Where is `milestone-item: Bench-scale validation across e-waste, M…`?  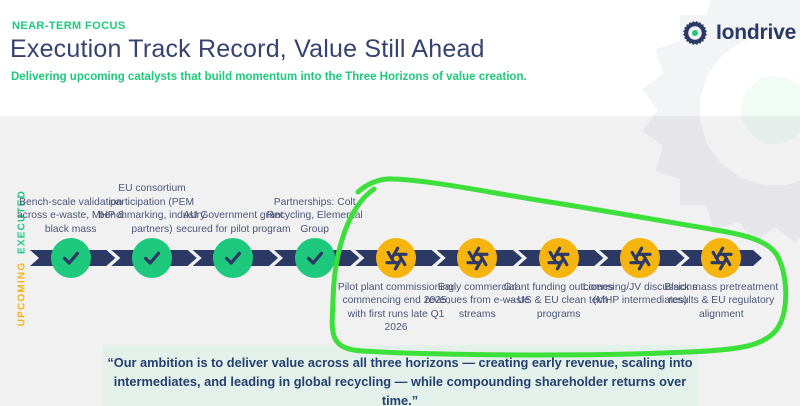 milestone-item: Bench-scale validation across e-waste, M… is located at coordinates (71, 203).